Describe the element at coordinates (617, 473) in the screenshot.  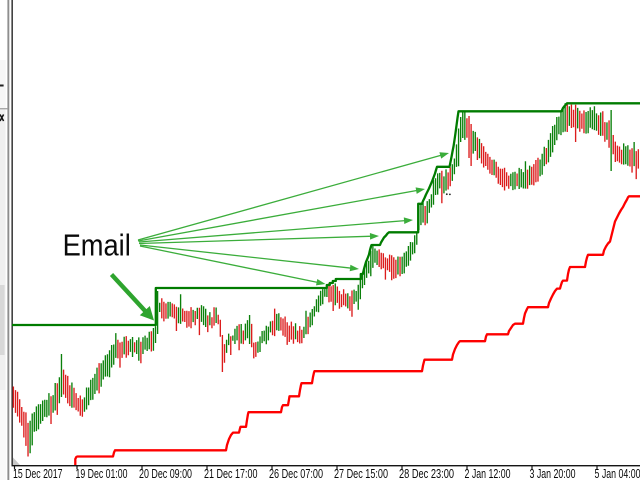
I see `svg-text: 5 Jan 04:00` at that location.